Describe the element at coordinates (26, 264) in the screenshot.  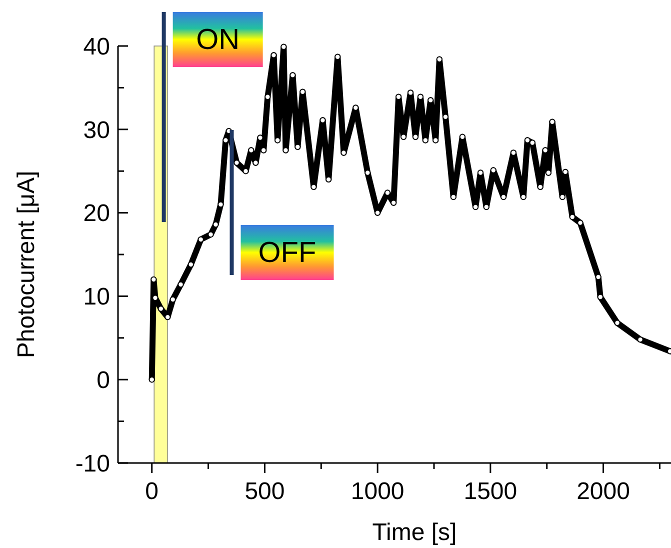
I see `y-axis-title: Photocurrent [μA]` at that location.